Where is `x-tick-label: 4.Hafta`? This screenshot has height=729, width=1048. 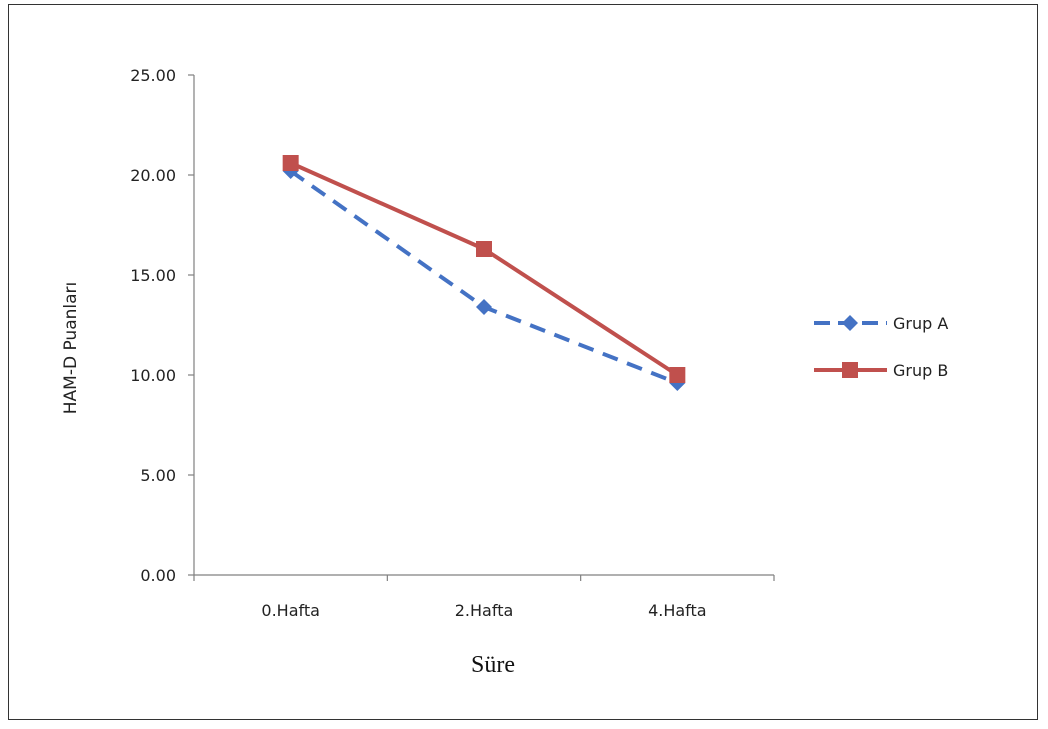
x-tick-label: 4.Hafta is located at coordinates (677, 610).